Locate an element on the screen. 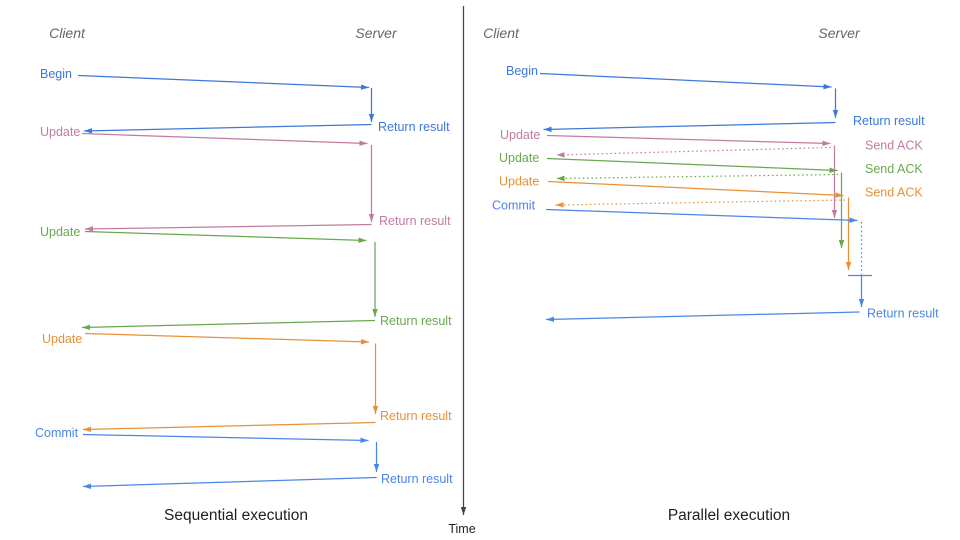  update1-ack is located at coordinates (694, 152).